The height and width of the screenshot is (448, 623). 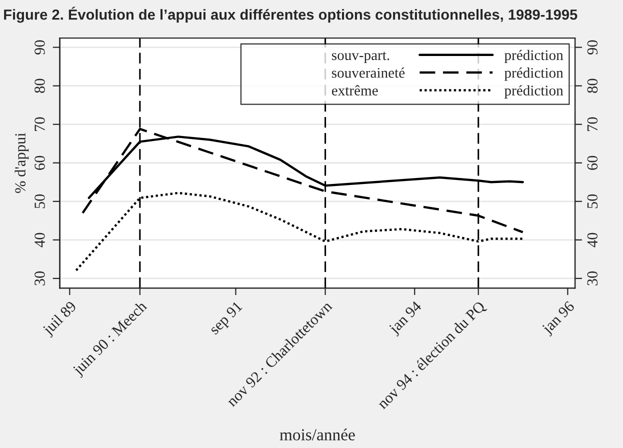 What do you see at coordinates (592, 163) in the screenshot?
I see `y2-tick-label: 60` at bounding box center [592, 163].